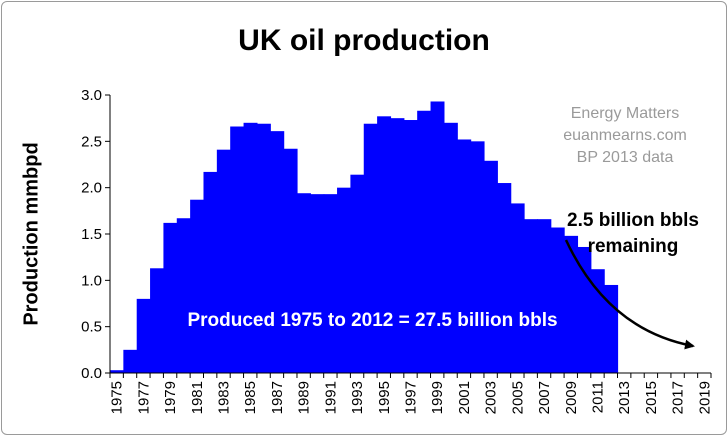  Describe the element at coordinates (277, 397) in the screenshot. I see `x-tick-label: 1987` at that location.